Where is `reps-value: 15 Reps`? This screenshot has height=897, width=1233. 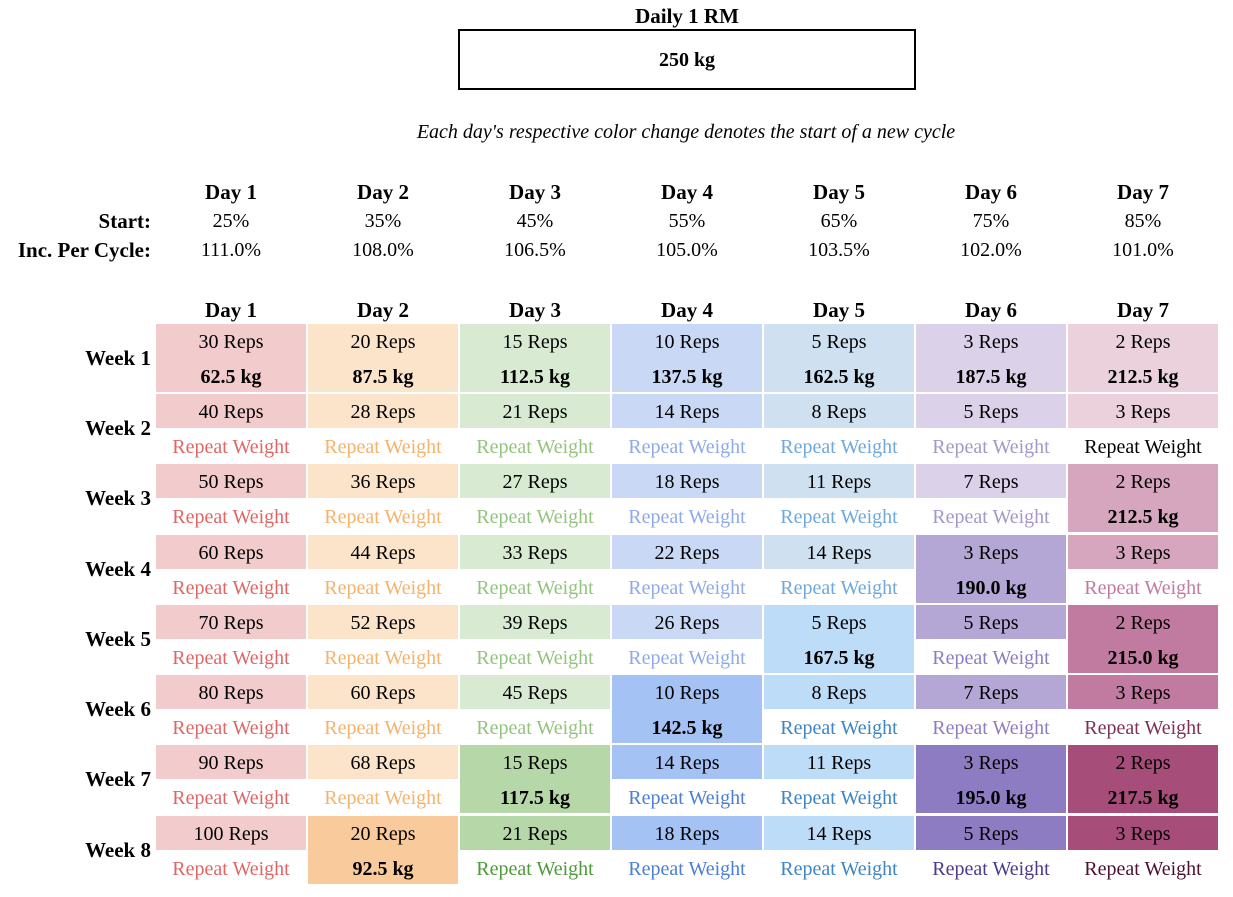
reps-value: 15 Reps is located at coordinates (535, 763).